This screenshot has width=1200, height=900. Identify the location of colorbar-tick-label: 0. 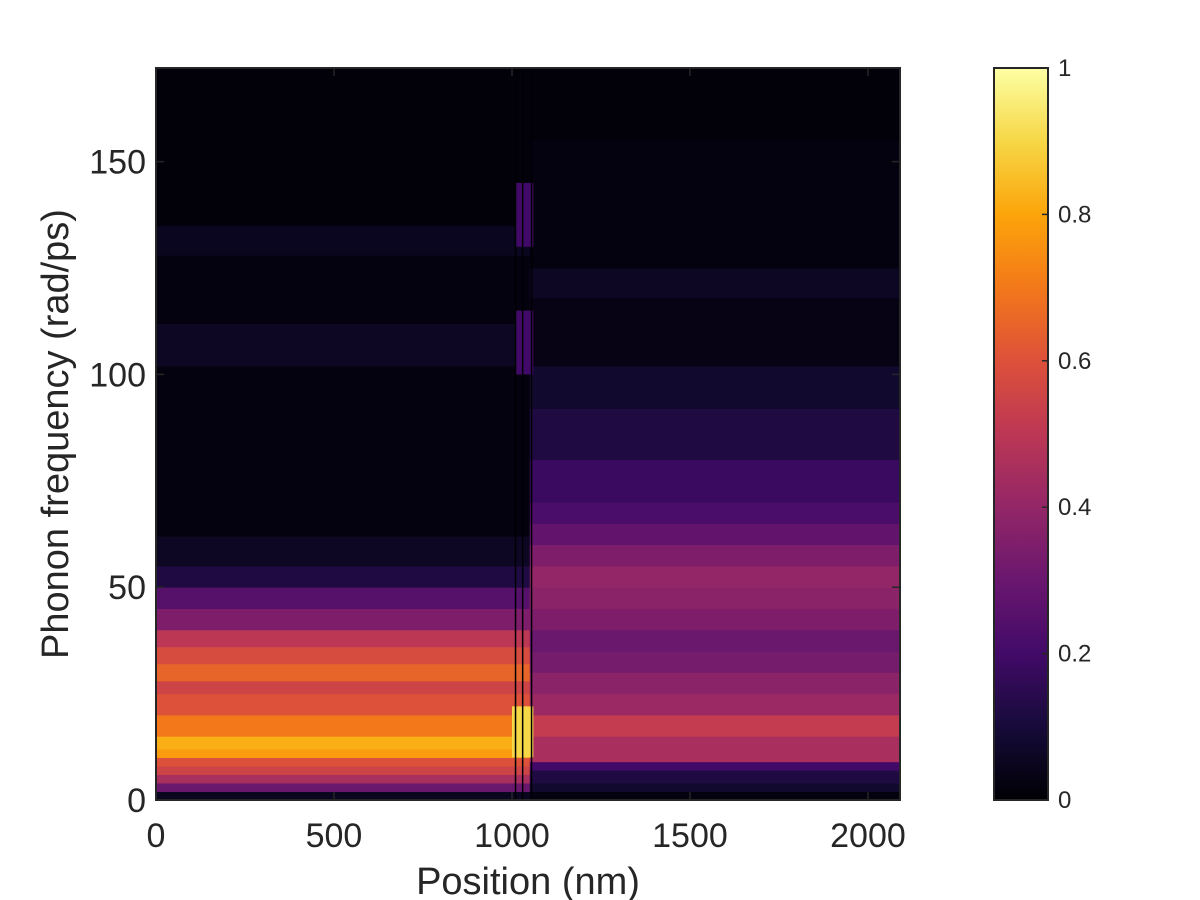
(1064, 800).